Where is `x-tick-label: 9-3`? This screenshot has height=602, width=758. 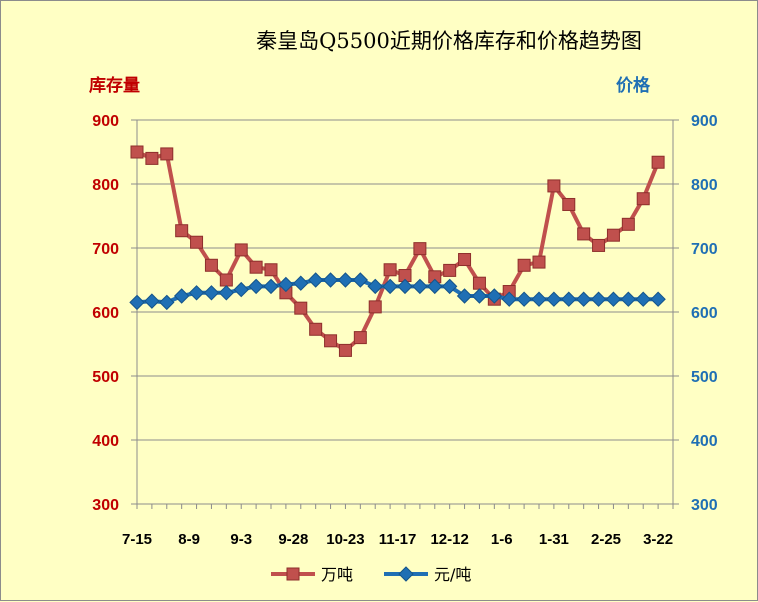 x-tick-label: 9-3 is located at coordinates (241, 539).